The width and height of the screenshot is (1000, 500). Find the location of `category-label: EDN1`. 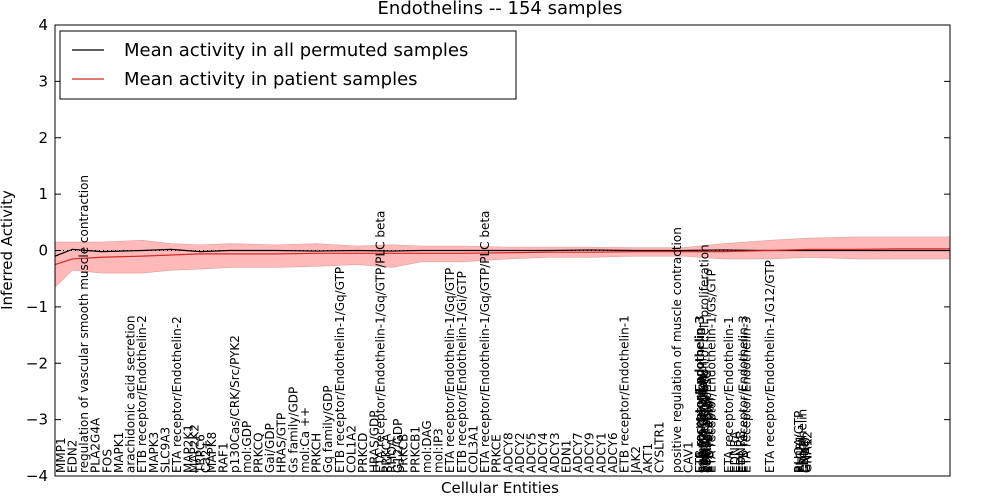

category-label: EDN1 is located at coordinates (566, 456).